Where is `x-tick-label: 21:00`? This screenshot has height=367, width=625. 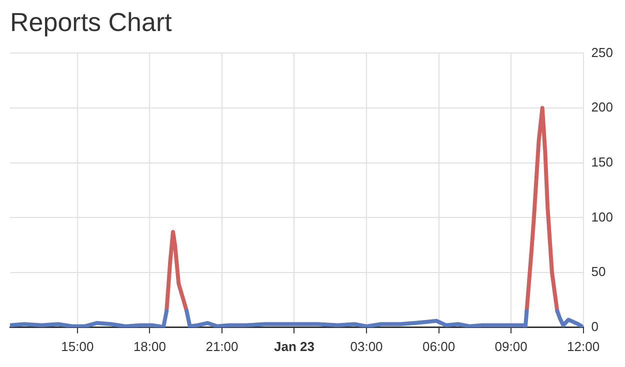
x-tick-label: 21:00 is located at coordinates (222, 346).